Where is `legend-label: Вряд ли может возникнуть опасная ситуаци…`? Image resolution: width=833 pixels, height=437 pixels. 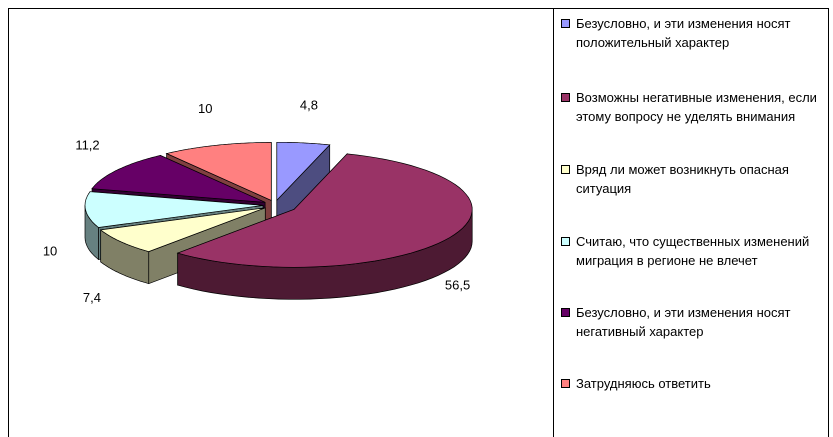 legend-label: Вряд ли может возникнуть опасная ситуаци… is located at coordinates (682, 179).